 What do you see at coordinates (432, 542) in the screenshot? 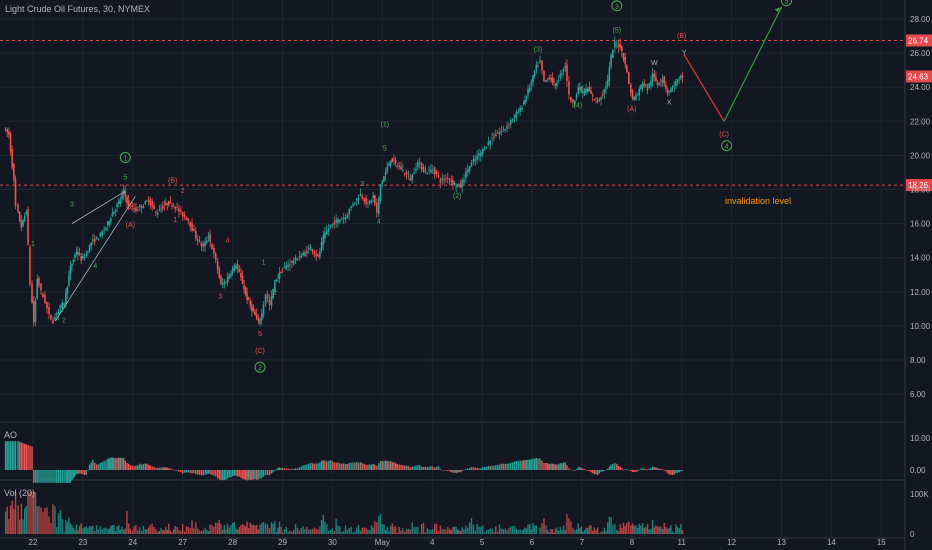
I see `time-tick-label: 4` at bounding box center [432, 542].